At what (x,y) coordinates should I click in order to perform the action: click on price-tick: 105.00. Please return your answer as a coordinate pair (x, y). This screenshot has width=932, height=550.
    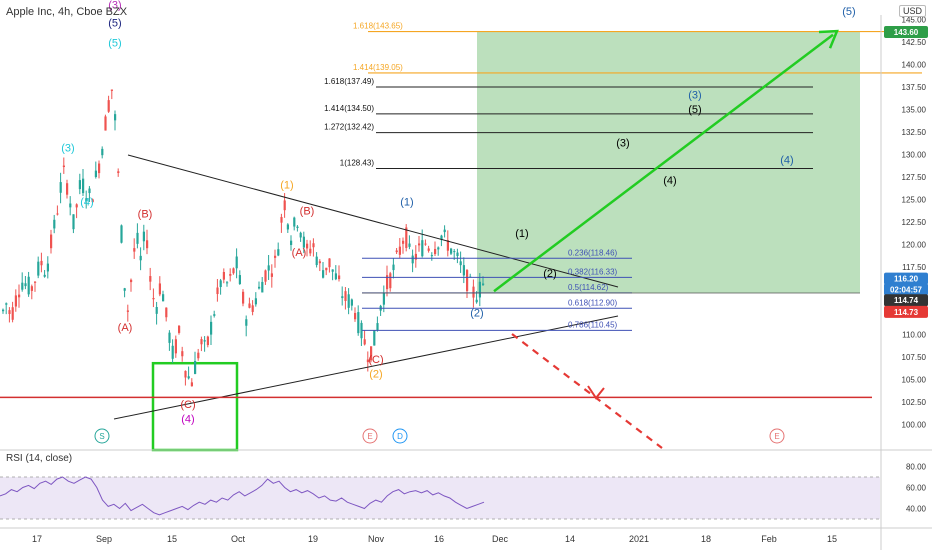
    Looking at the image, I should click on (914, 379).